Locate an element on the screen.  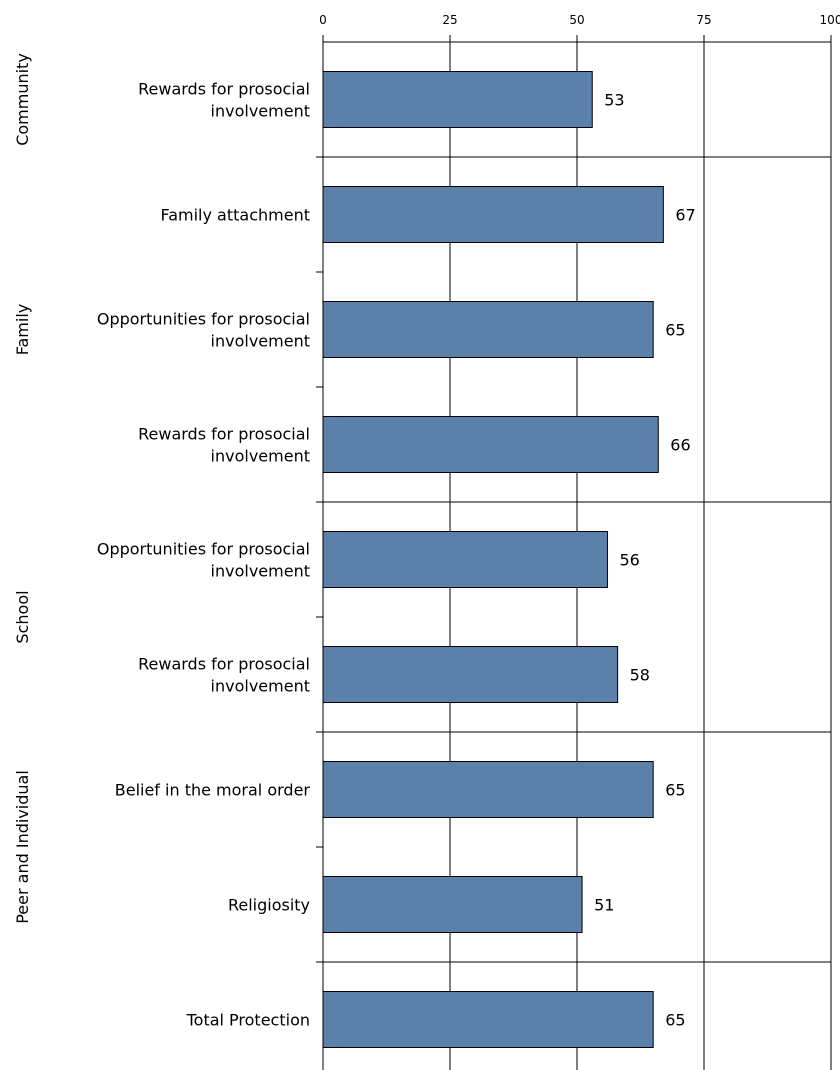
x-tick-label: 50 is located at coordinates (576, 20).